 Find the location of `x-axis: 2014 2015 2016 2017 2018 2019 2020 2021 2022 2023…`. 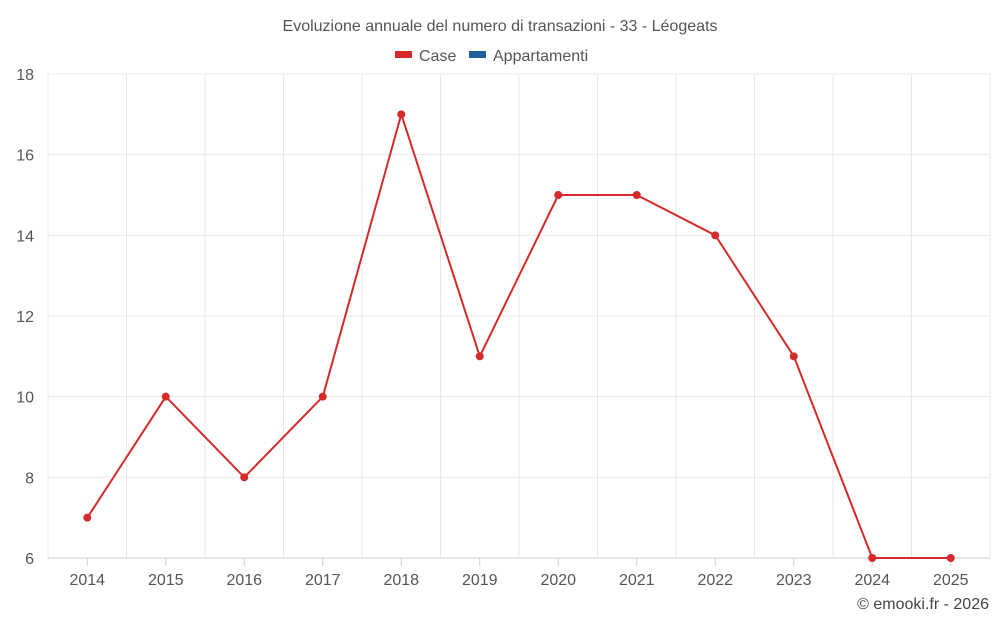

x-axis: 2014 2015 2016 2017 2018 2019 2020 2021 2022 2023… is located at coordinates (519, 573).